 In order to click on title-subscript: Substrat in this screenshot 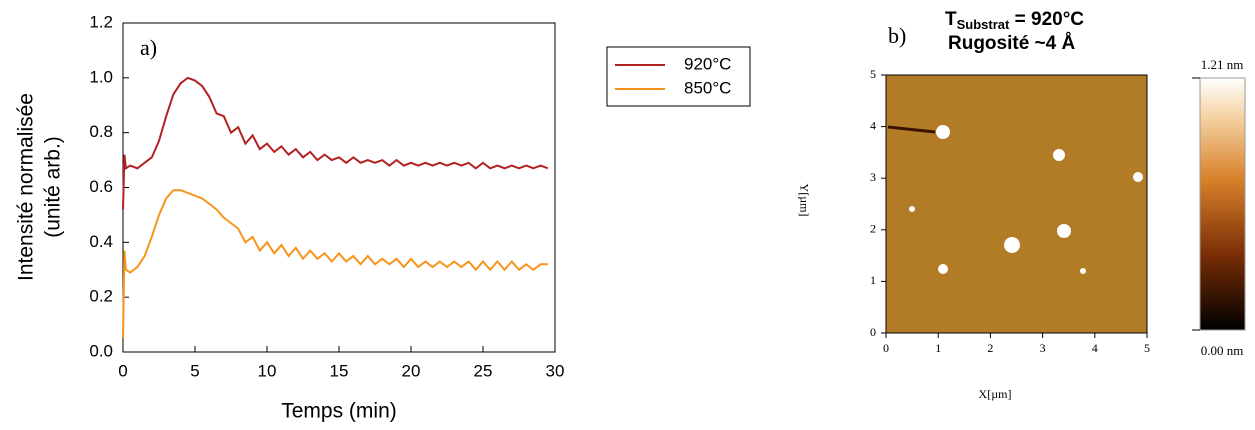, I will do `click(983, 24)`.